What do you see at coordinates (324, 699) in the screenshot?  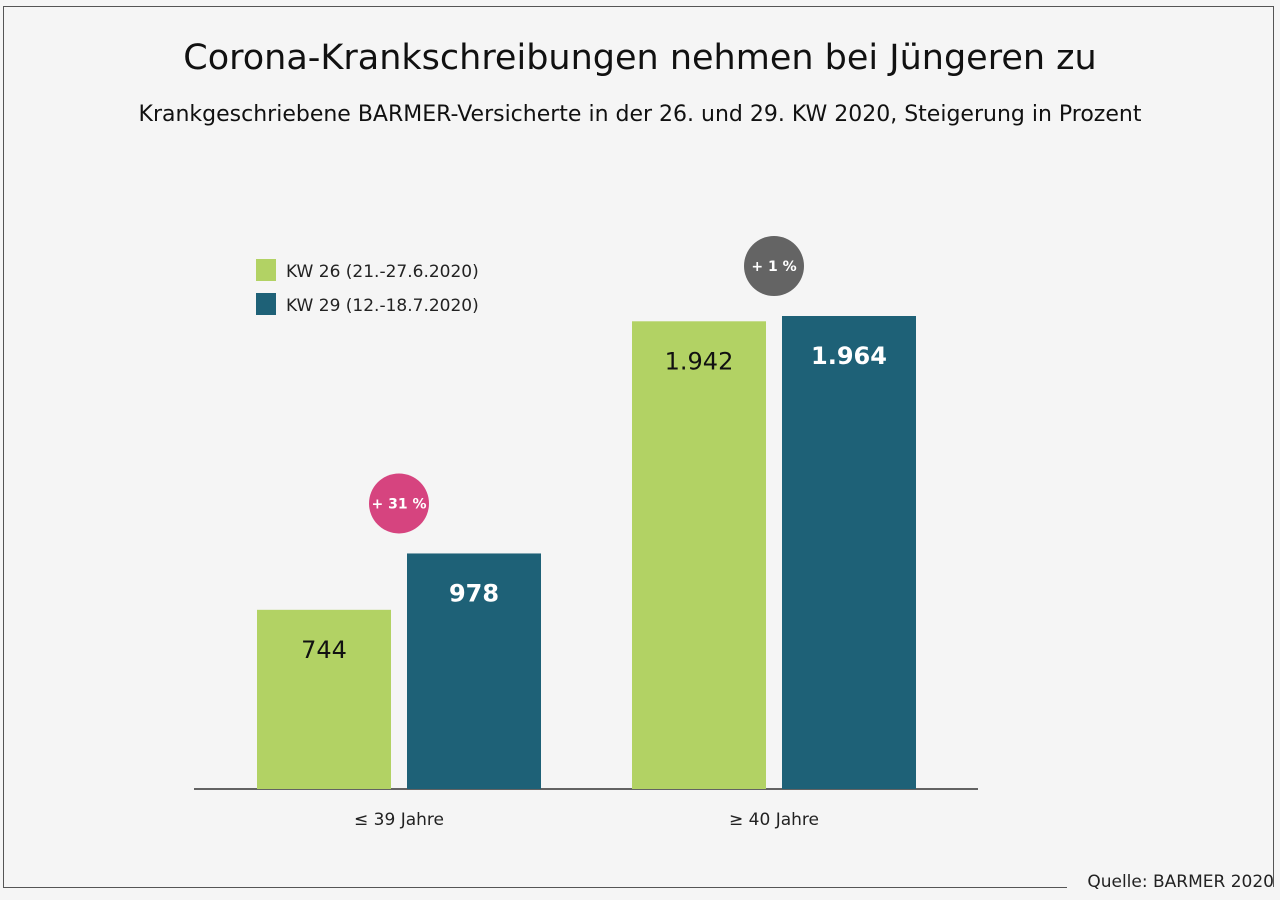 I see `bar-kw26-young` at bounding box center [324, 699].